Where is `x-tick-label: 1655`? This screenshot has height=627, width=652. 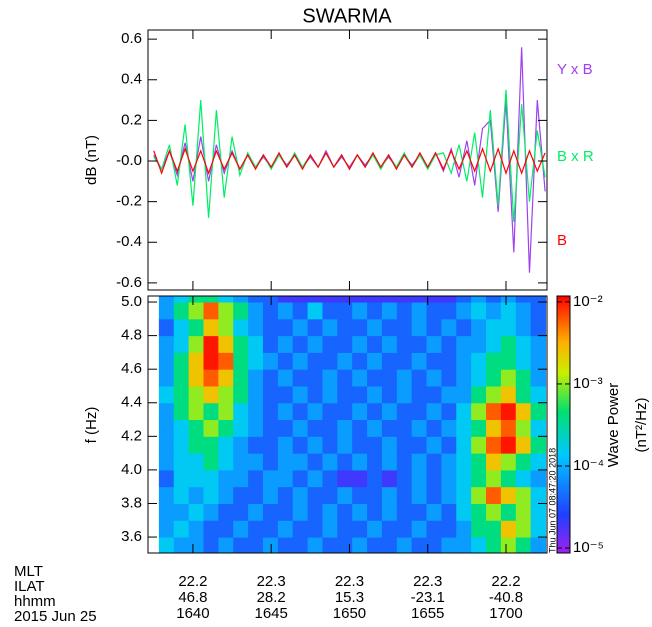
x-tick-label: 1655 is located at coordinates (427, 613).